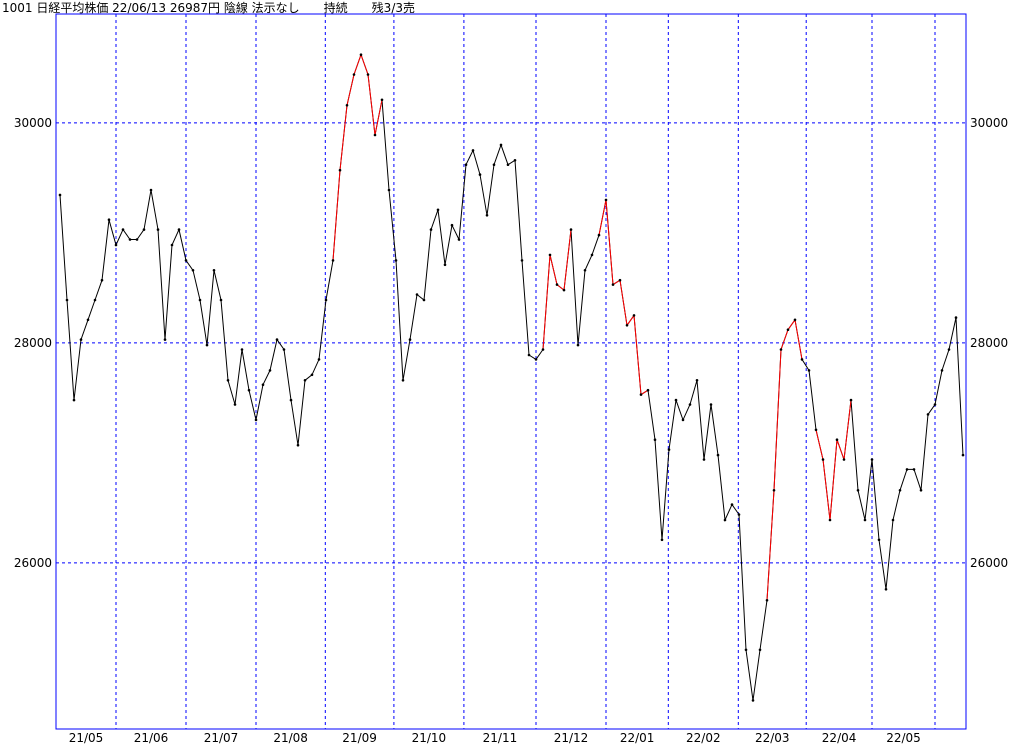 Image resolution: width=1024 pixels, height=749 pixels. What do you see at coordinates (429, 738) in the screenshot?
I see `x-tick-label: 21/10` at bounding box center [429, 738].